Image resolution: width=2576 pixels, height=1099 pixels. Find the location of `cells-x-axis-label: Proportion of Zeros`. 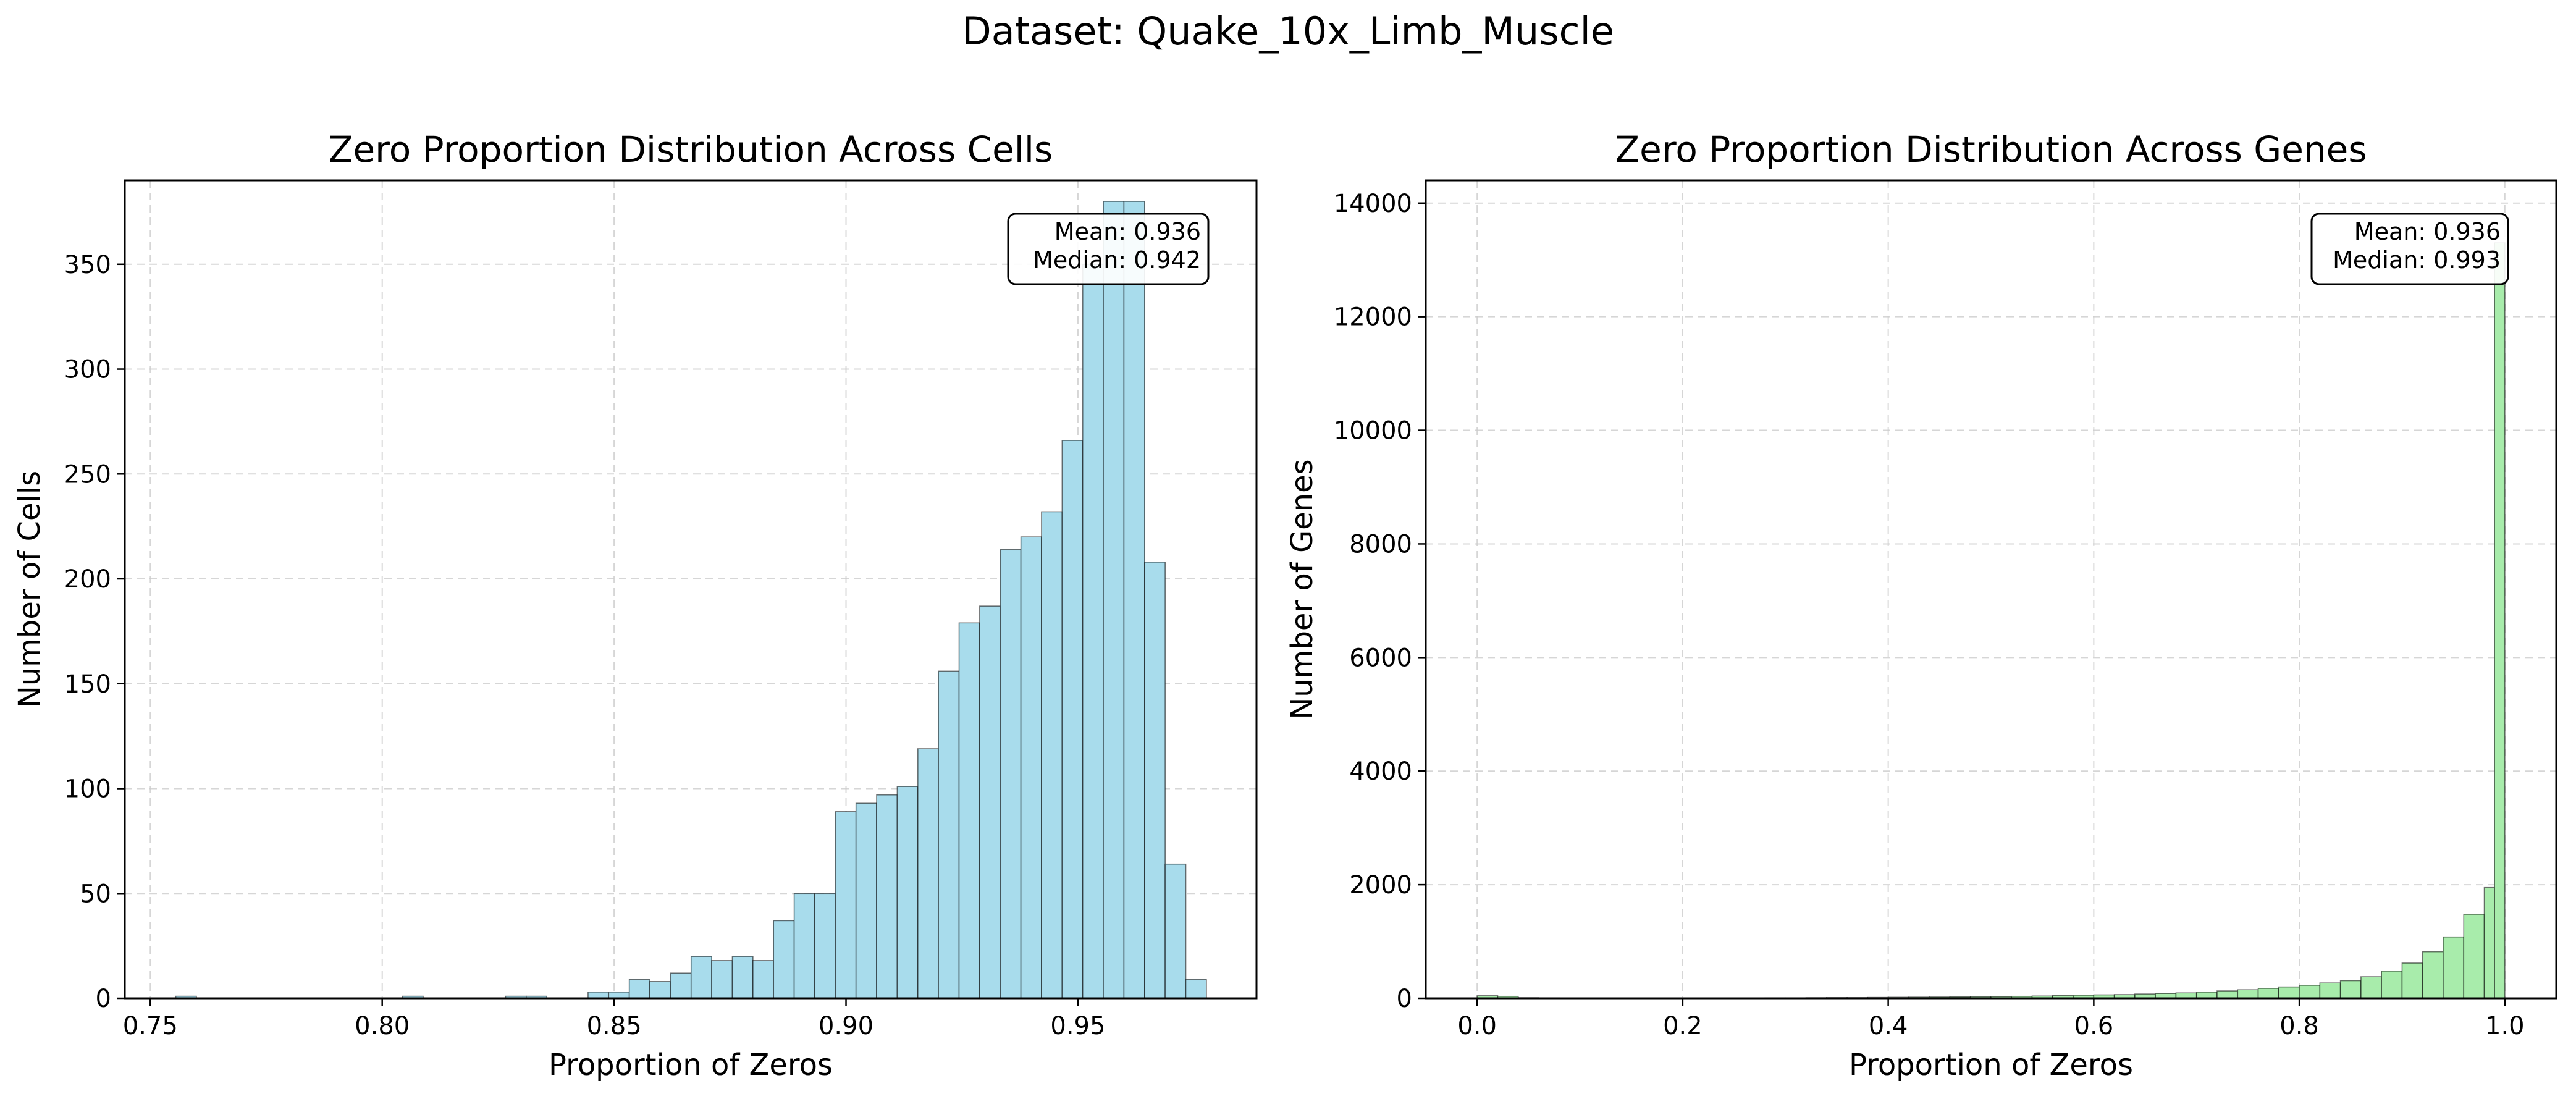

cells-x-axis-label: Proportion of Zeros is located at coordinates (691, 1065).